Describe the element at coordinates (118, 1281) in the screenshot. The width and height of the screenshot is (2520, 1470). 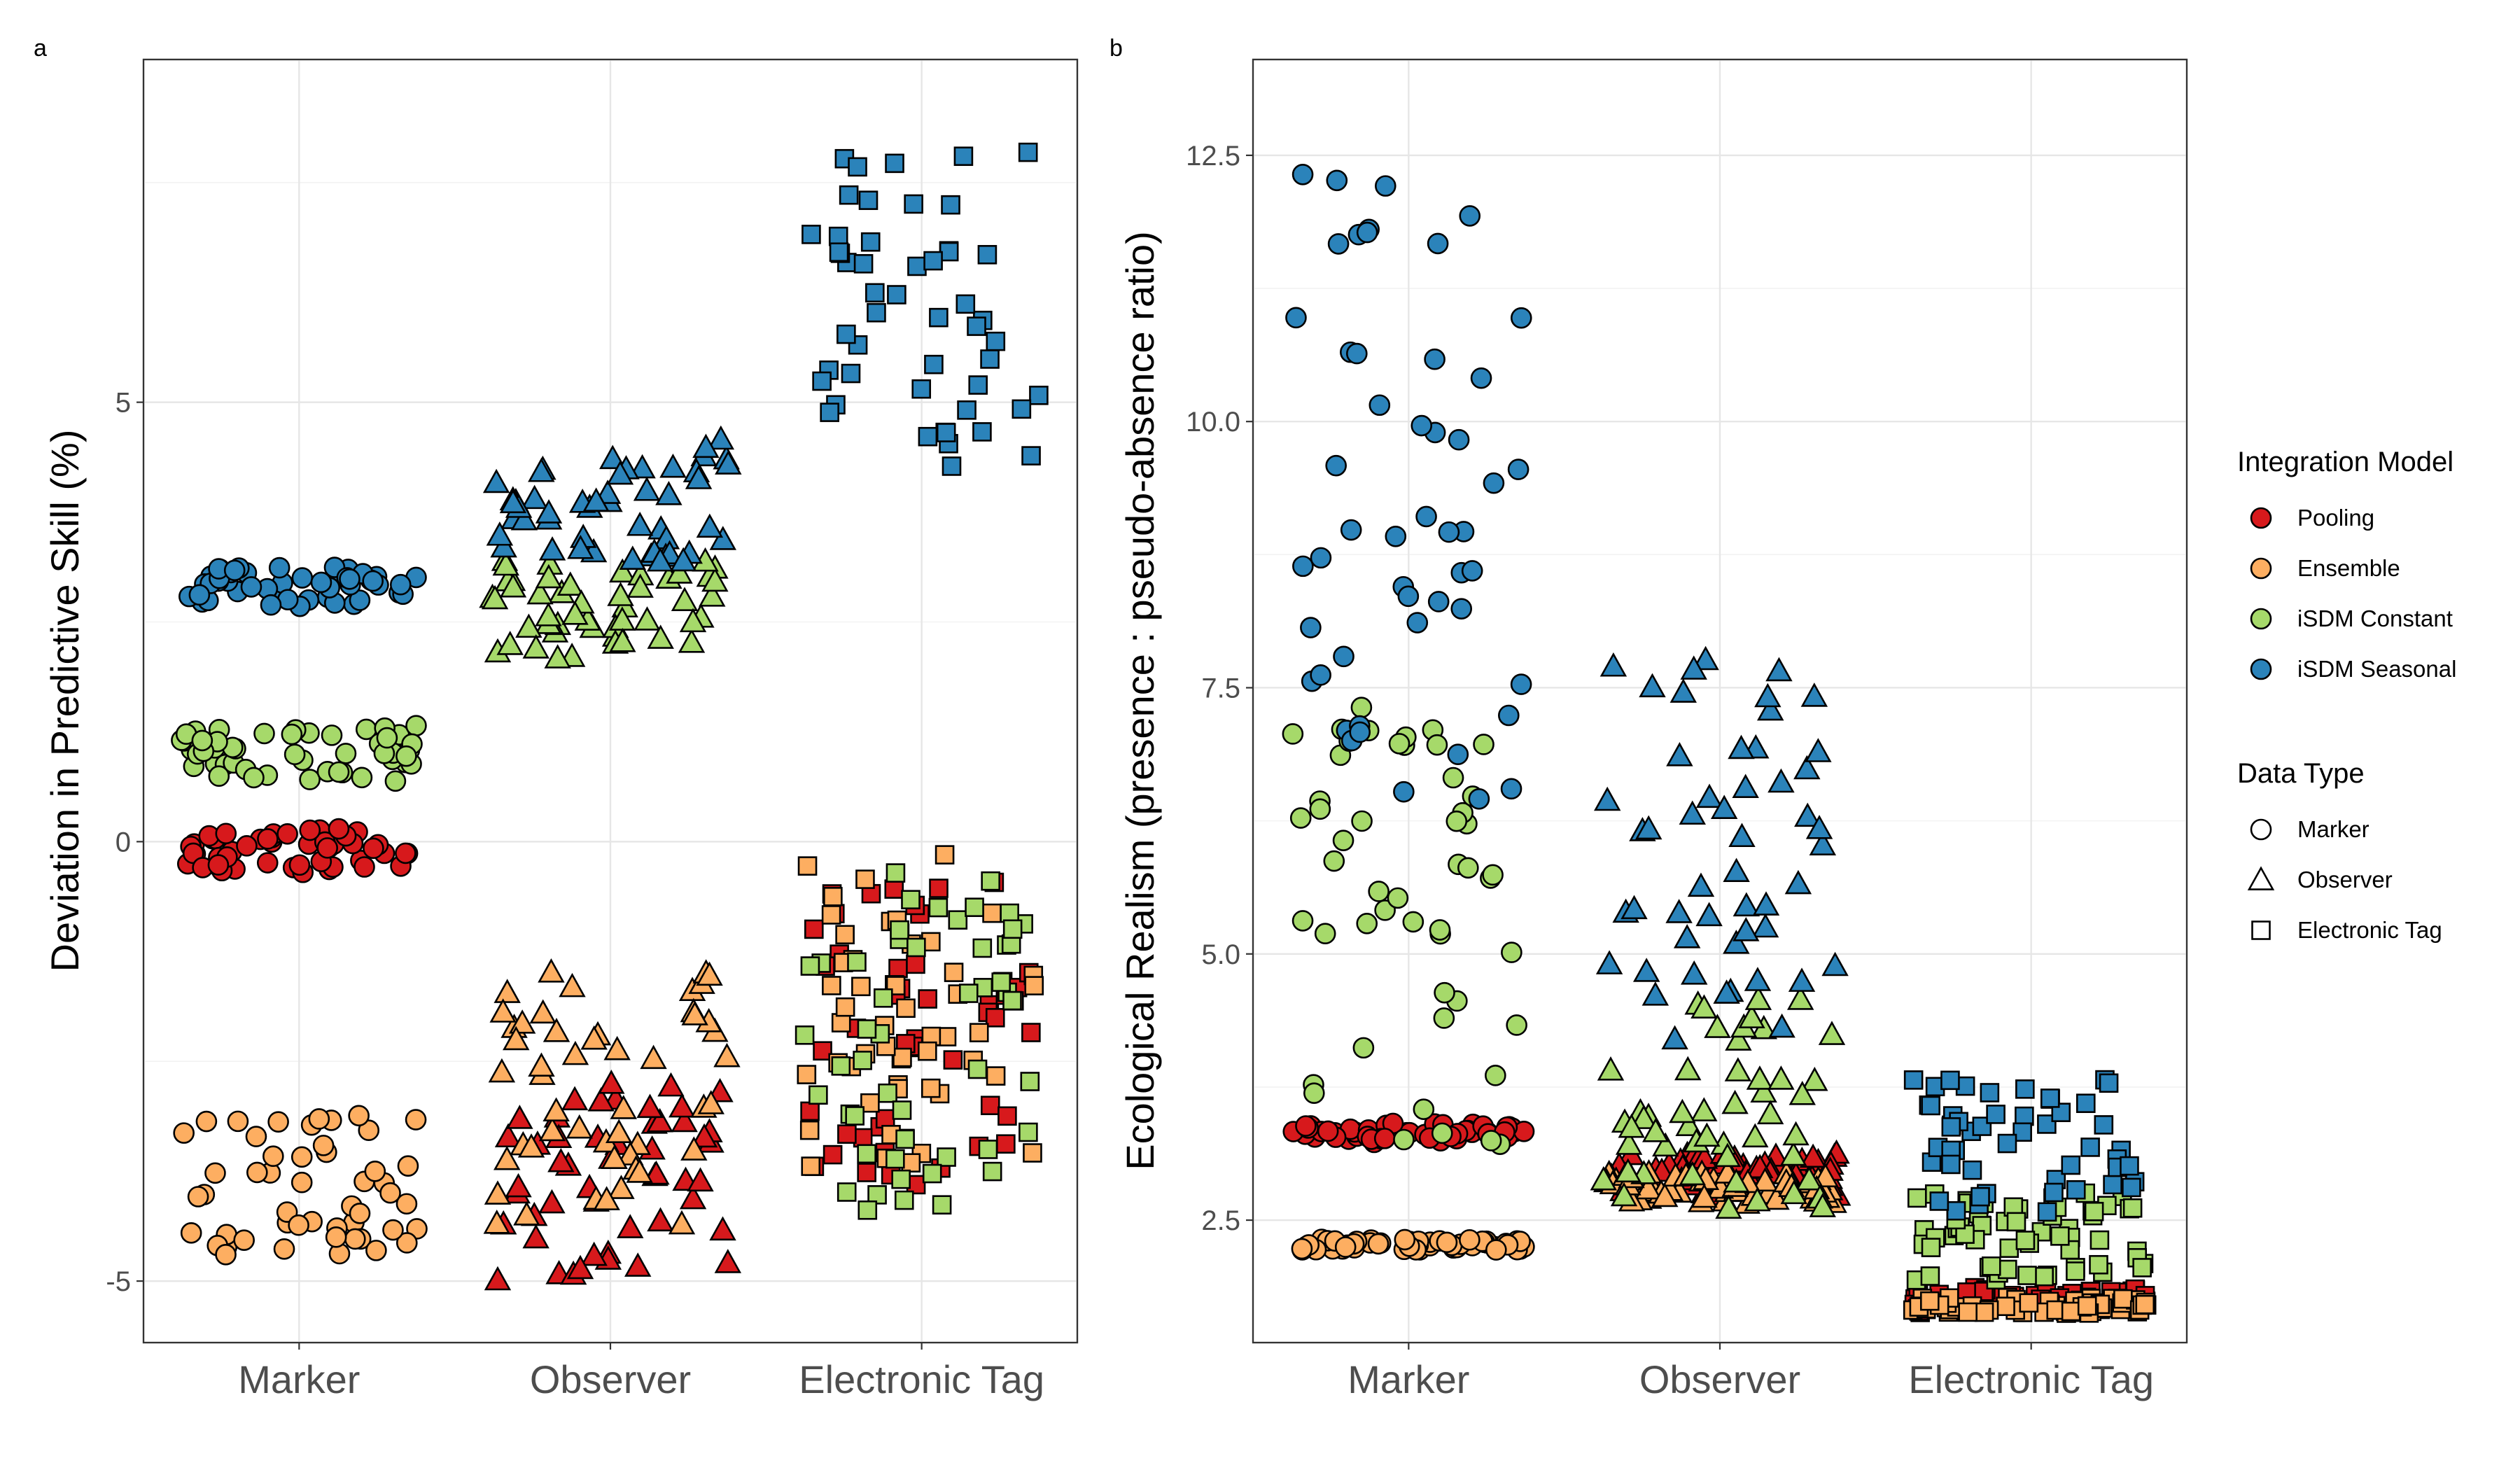
I see `y-tick-label: -5` at that location.